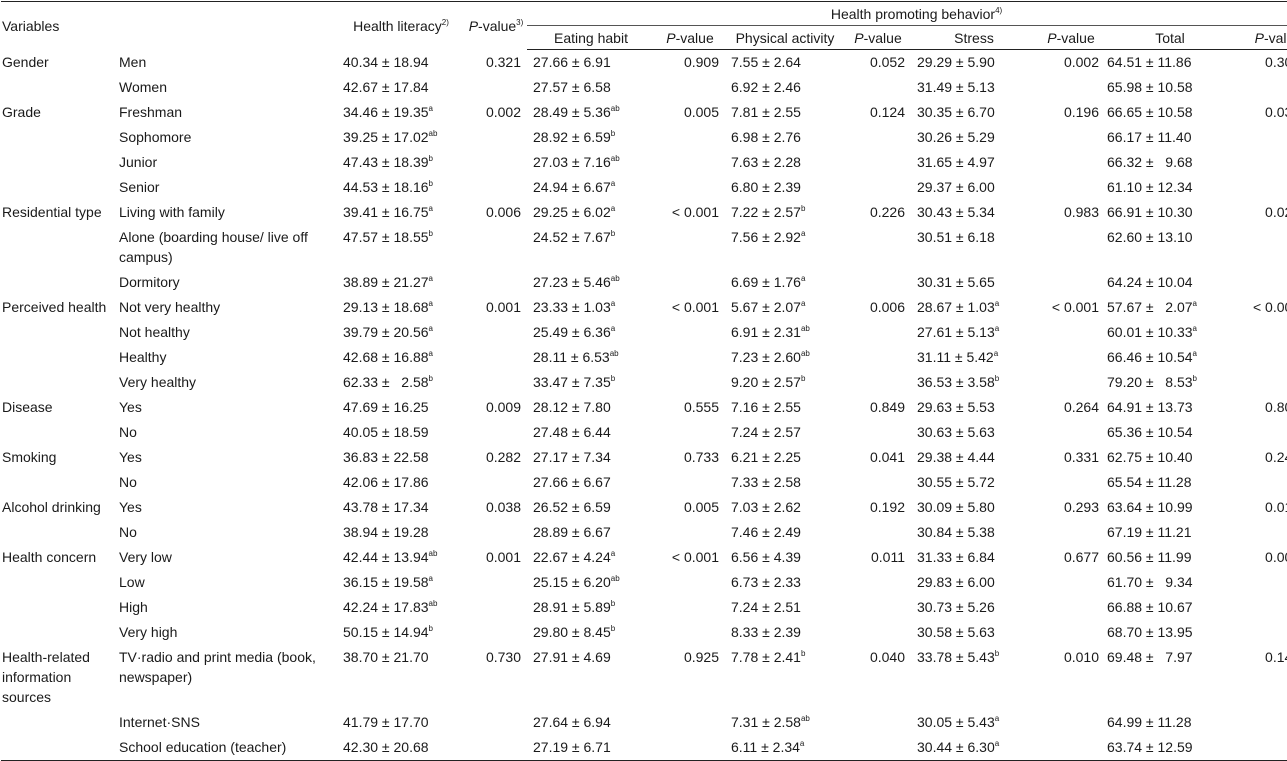  I want to click on physical-activity-cell: 7.46 ± 2.49, so click(766, 532).